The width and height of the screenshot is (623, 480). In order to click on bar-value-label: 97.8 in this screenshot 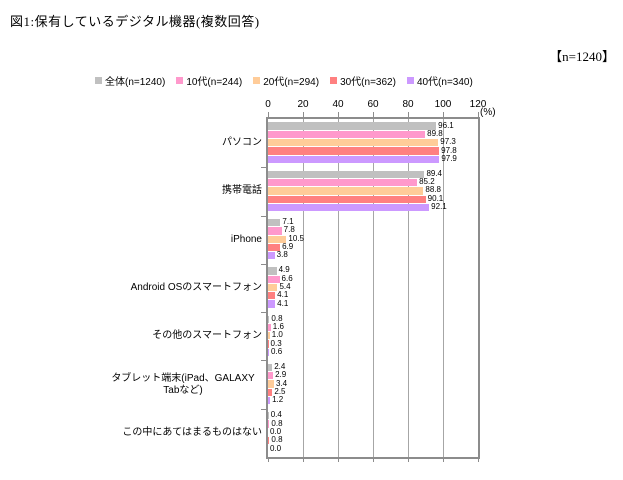, I will do `click(449, 150)`.